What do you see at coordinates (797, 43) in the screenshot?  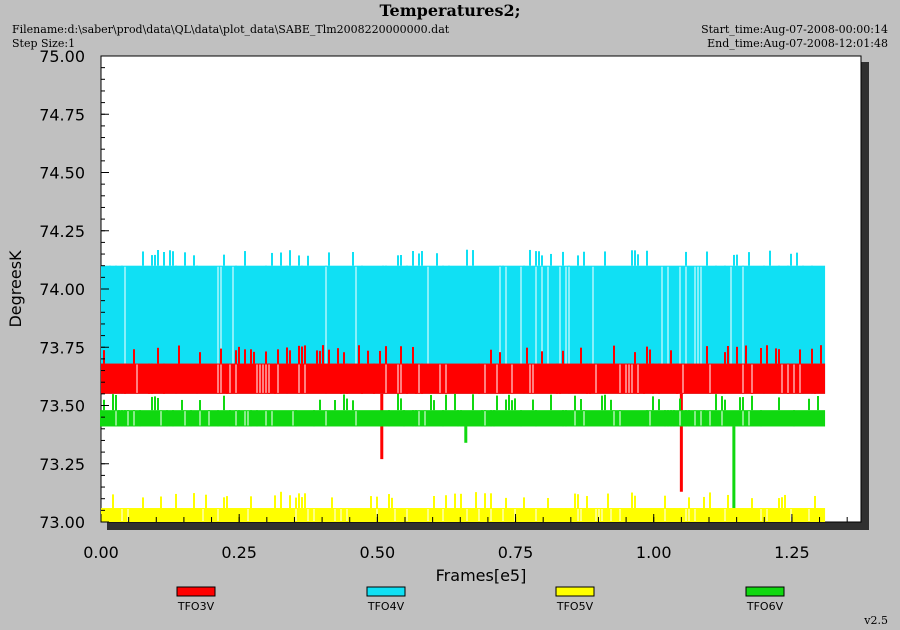 I see `end-time-label: End_time:Aug-07-2008-12:01:48` at bounding box center [797, 43].